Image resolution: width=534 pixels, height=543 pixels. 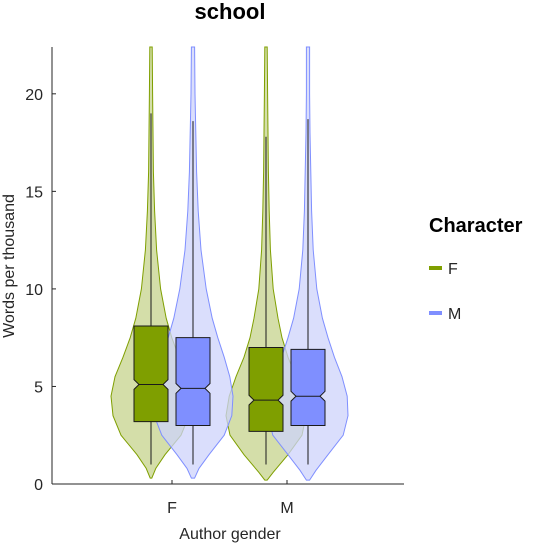 I want to click on y-tick-label-10: 10, so click(x=34, y=290).